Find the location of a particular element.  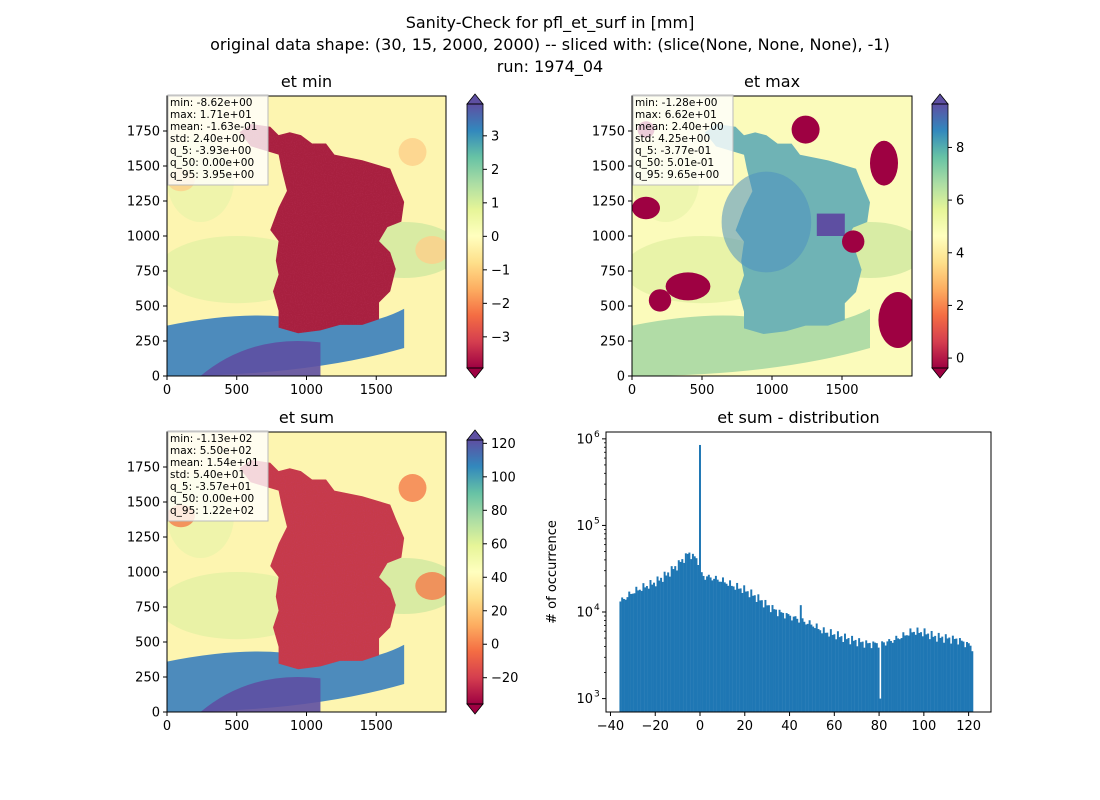

x-tick-label: 1000 is located at coordinates (306, 390).